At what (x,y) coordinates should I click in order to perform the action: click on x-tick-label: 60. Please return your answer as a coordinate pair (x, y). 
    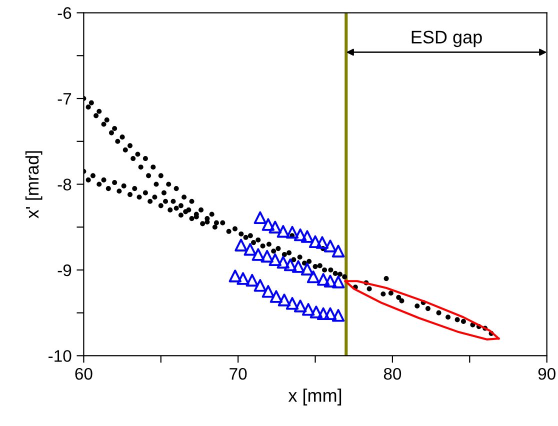
    Looking at the image, I should click on (83, 374).